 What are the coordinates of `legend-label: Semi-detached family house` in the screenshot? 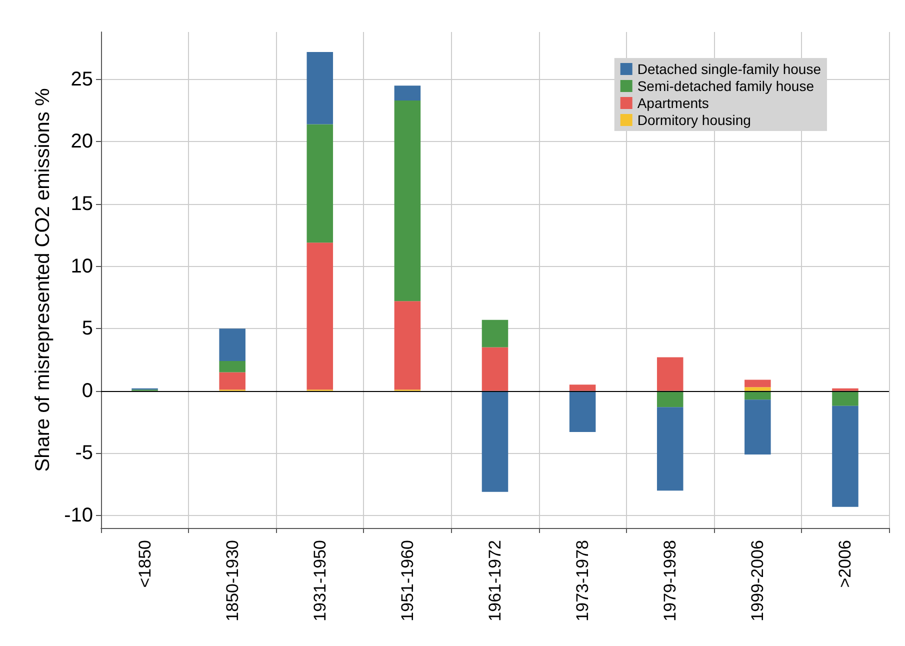 It's located at (725, 86).